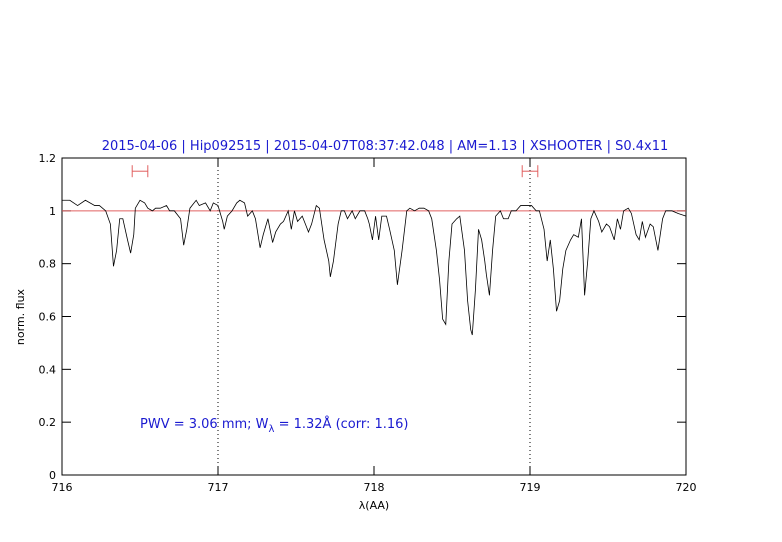 The image size is (782, 542). I want to click on y-tick-label: 0, so click(52, 475).